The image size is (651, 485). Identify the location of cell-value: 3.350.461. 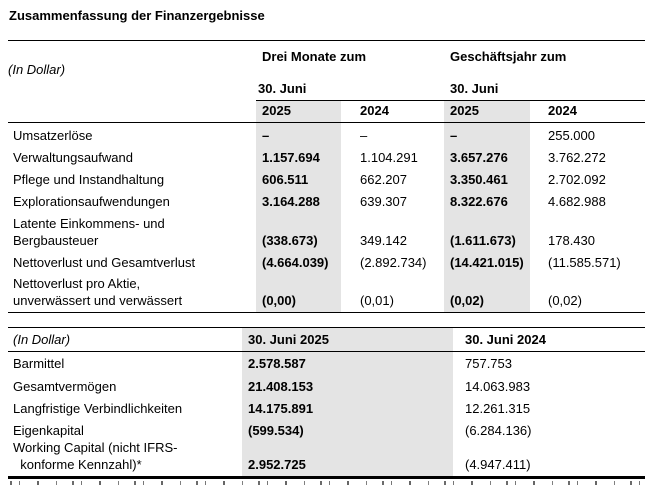
(487, 180).